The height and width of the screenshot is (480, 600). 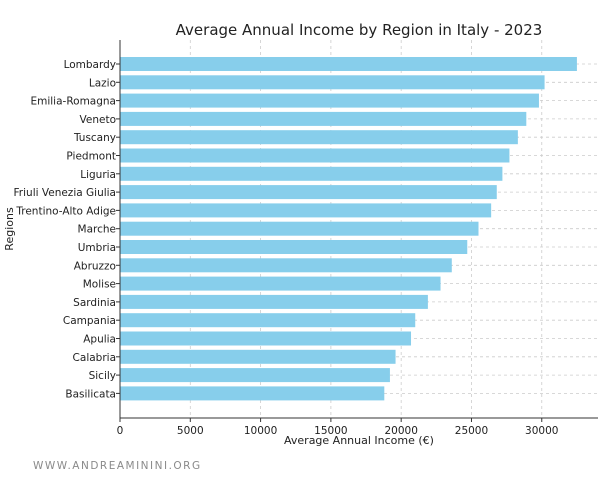 I want to click on bar-molise, so click(x=280, y=283).